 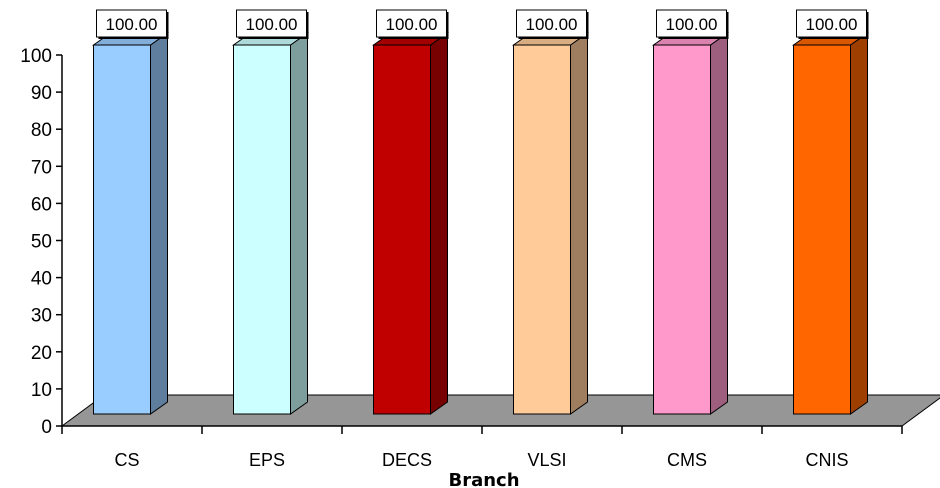 What do you see at coordinates (267, 460) in the screenshot?
I see `x-tick-label: EPS` at bounding box center [267, 460].